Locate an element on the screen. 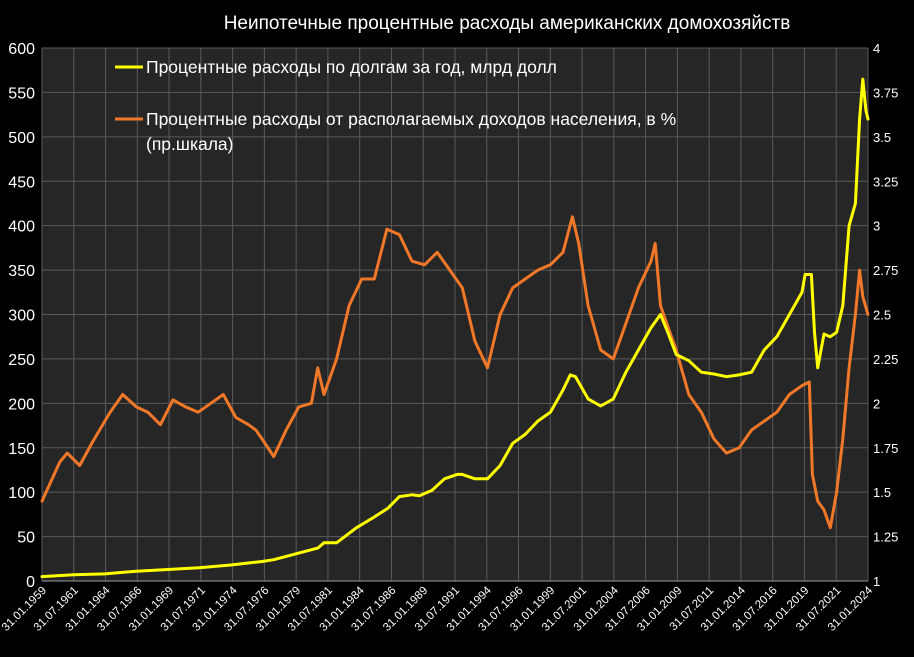 The height and width of the screenshot is (657, 914). y-left-tick-label: 100 is located at coordinates (21, 493).